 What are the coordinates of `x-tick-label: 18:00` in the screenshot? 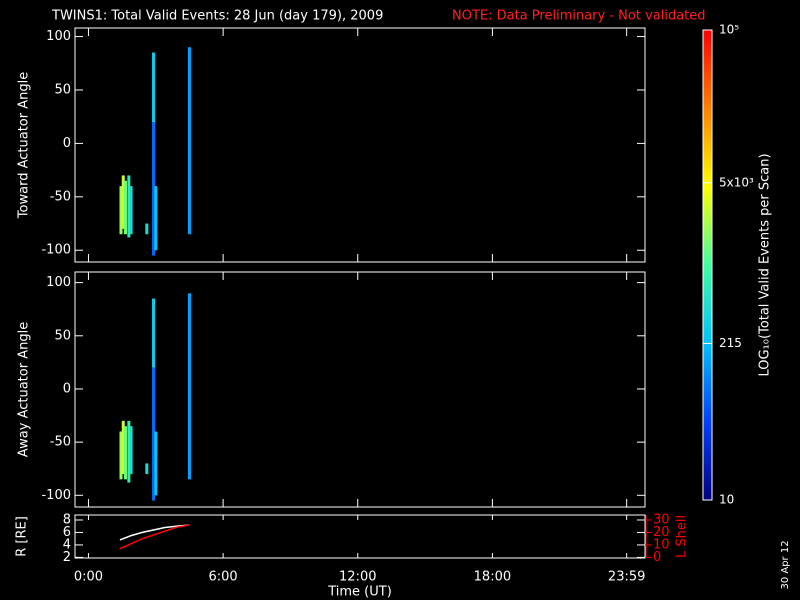 It's located at (492, 577).